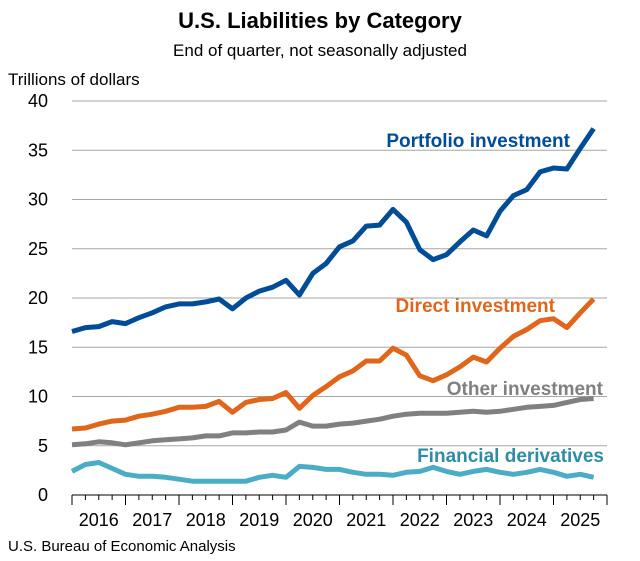  Describe the element at coordinates (38, 347) in the screenshot. I see `y-tick-label: 15` at that location.